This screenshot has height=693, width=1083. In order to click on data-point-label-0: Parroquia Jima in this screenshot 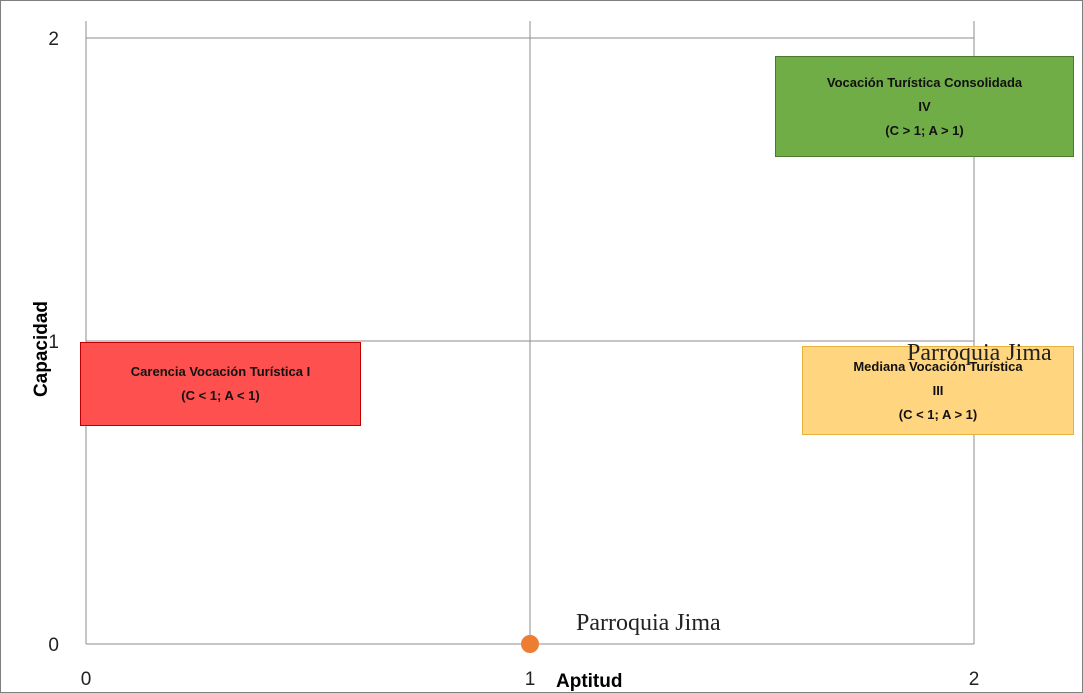, I will do `click(648, 623)`.